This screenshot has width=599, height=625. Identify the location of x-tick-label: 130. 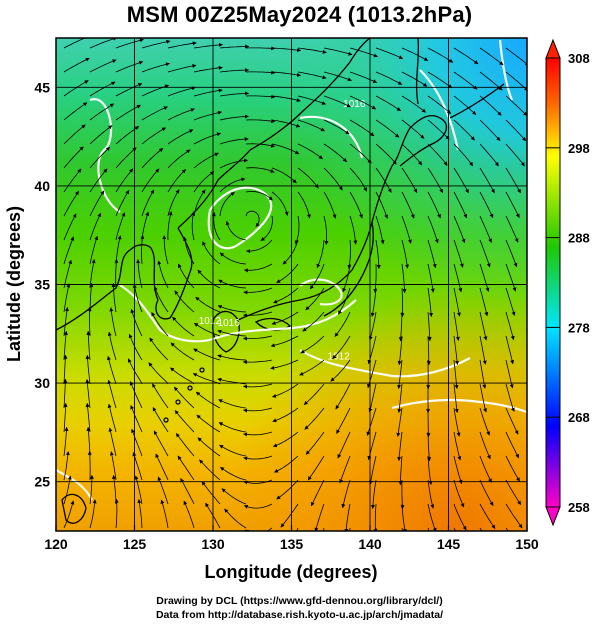
(213, 544).